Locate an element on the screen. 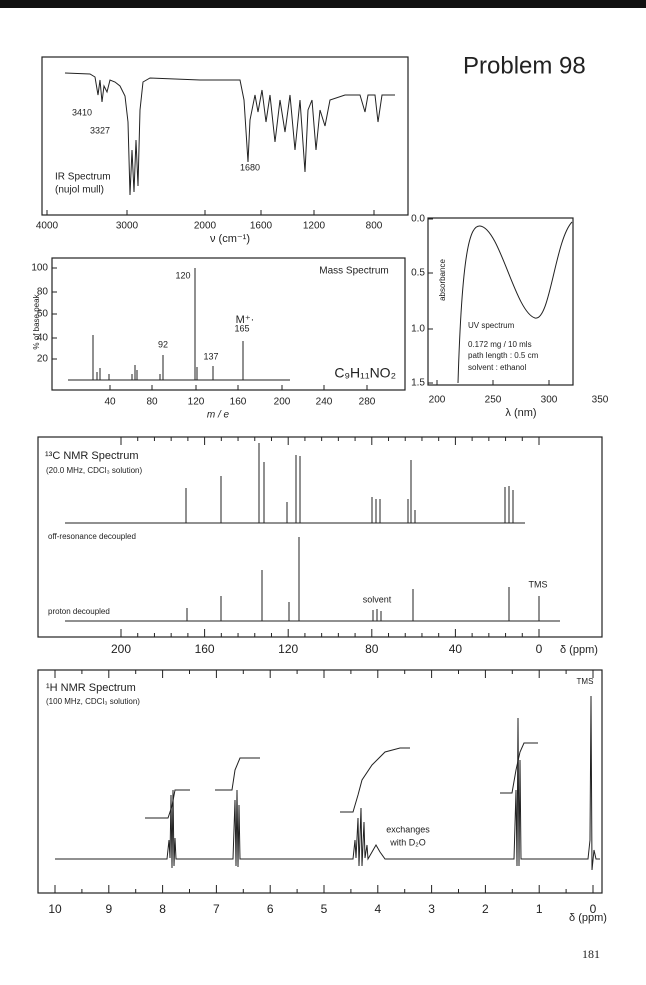 The width and height of the screenshot is (646, 985). y-tick-label: 100 is located at coordinates (39, 268).